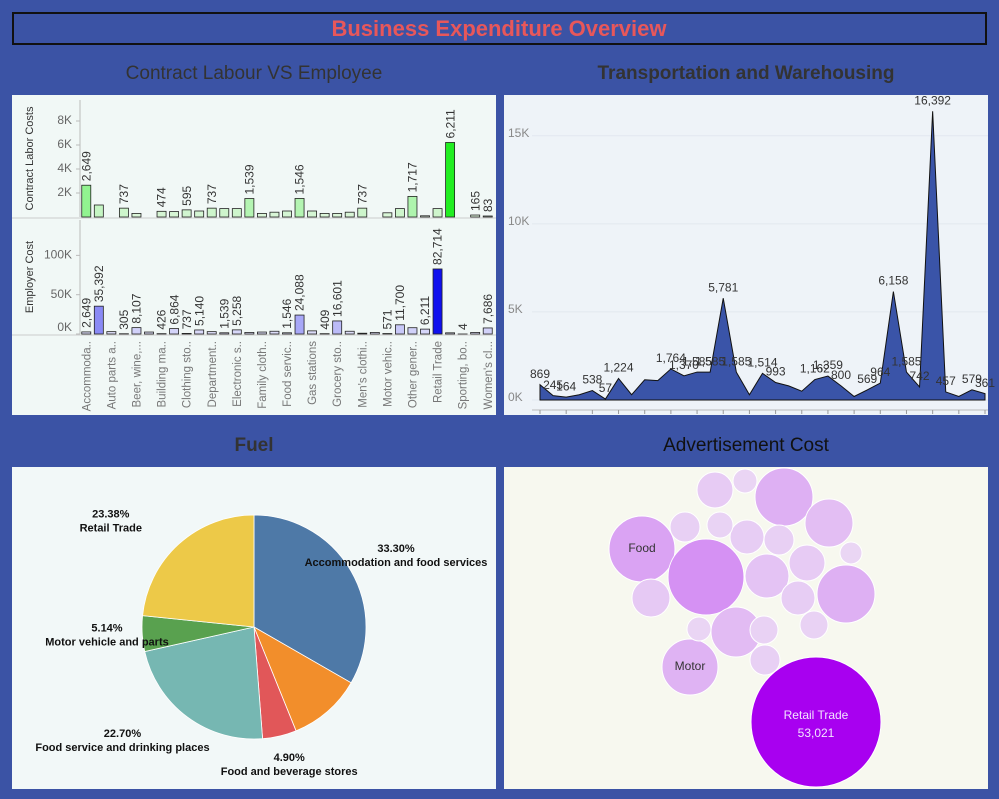  What do you see at coordinates (106, 628) in the screenshot?
I see `data-label: 5.14%` at bounding box center [106, 628].